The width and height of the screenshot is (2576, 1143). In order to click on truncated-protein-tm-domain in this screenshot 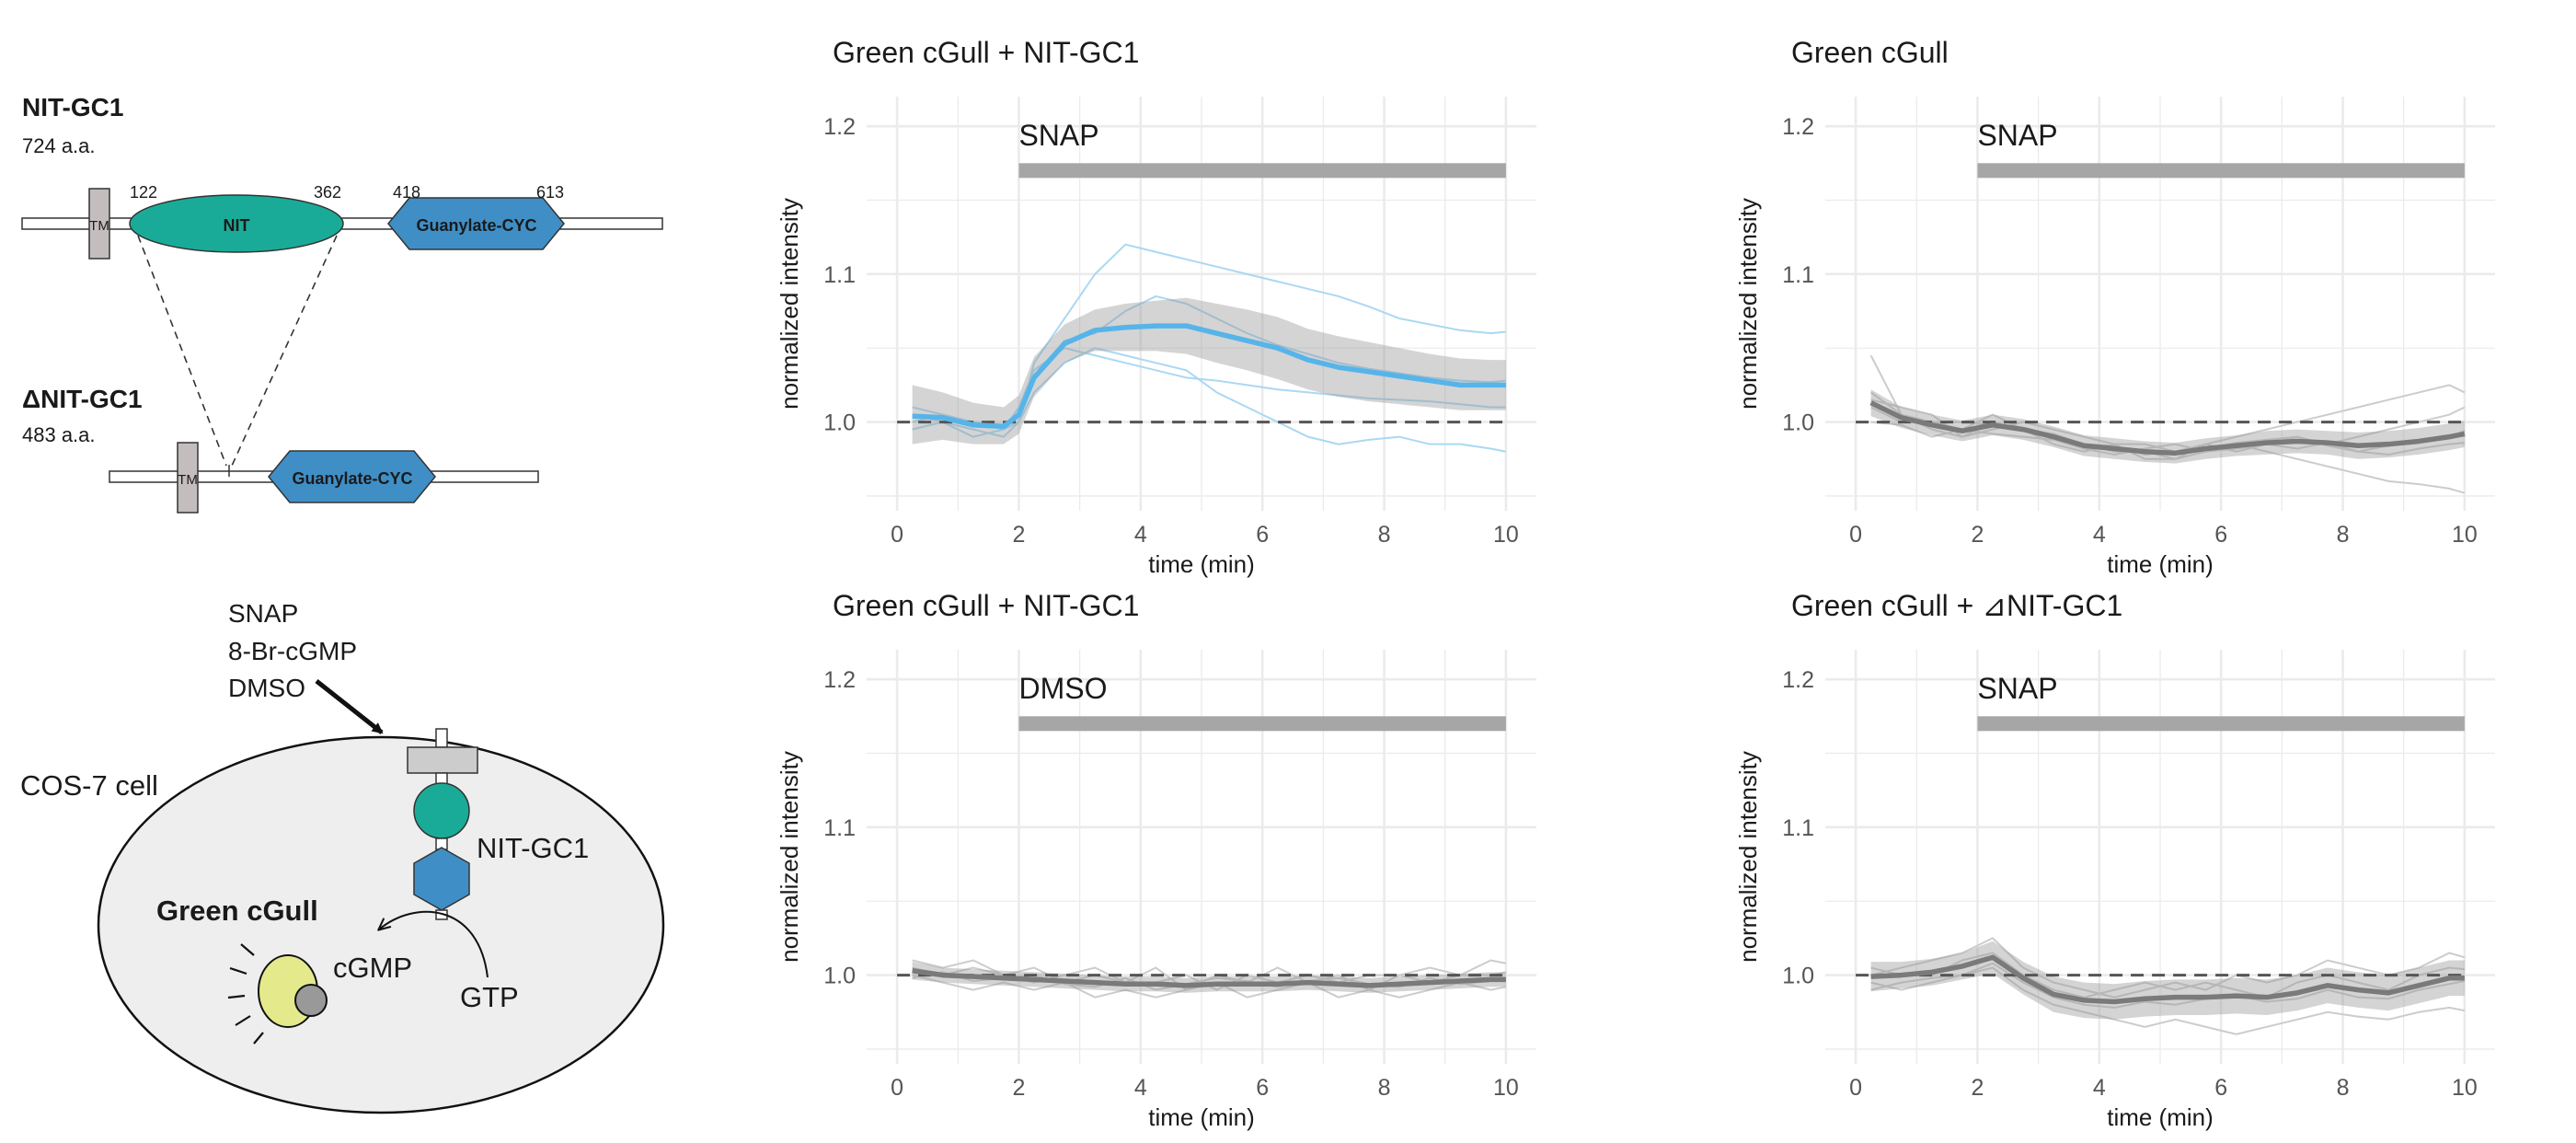, I will do `click(188, 478)`.